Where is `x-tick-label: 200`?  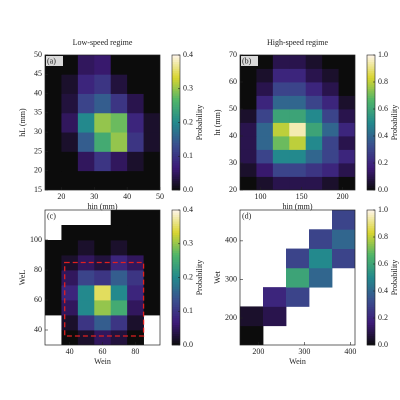
x-tick-label: 200 is located at coordinates (343, 196).